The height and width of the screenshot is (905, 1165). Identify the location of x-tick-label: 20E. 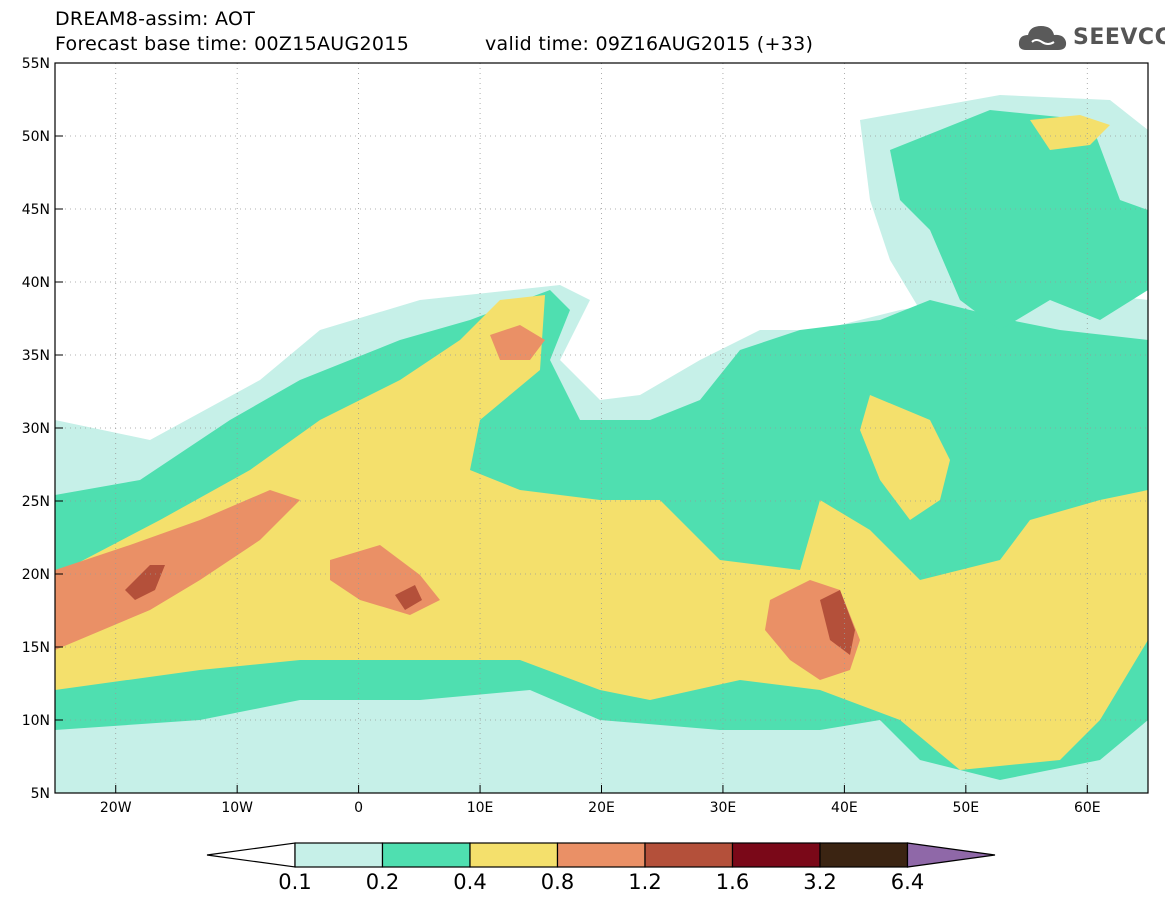
(601, 808).